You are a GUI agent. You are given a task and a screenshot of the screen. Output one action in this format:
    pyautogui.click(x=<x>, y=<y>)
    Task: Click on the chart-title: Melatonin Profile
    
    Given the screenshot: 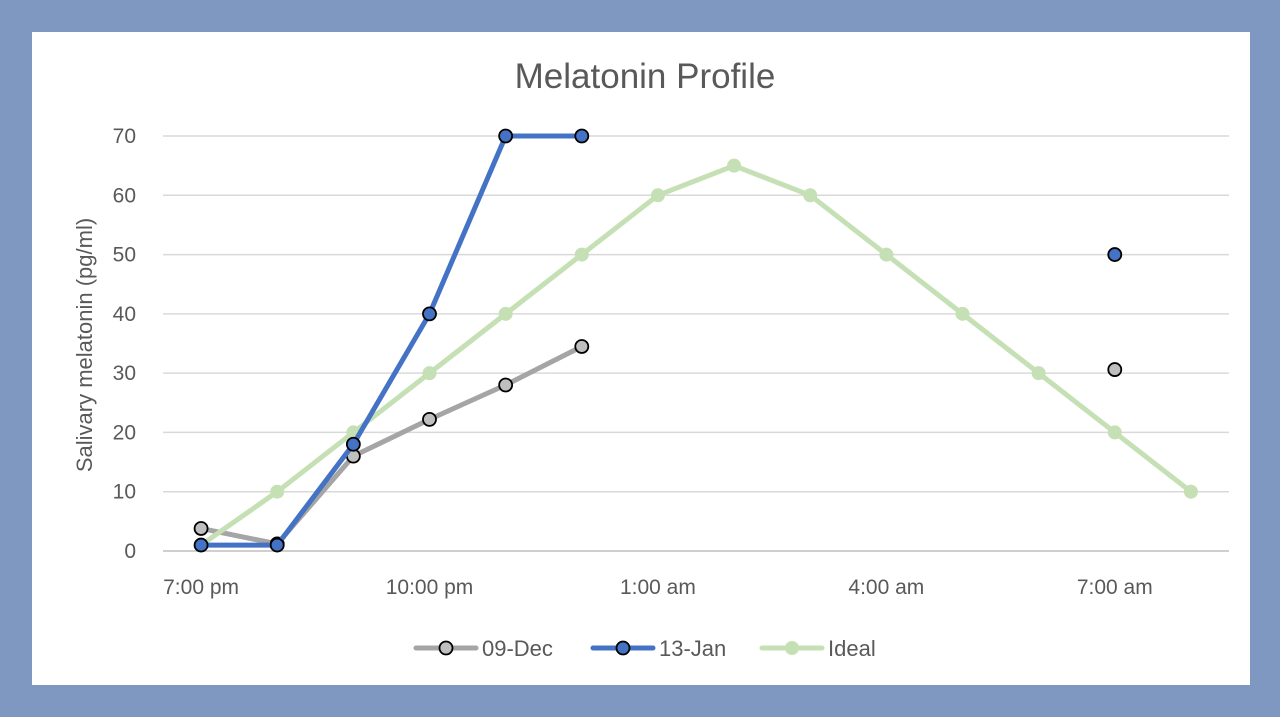 What is the action you would take?
    pyautogui.click(x=645, y=76)
    